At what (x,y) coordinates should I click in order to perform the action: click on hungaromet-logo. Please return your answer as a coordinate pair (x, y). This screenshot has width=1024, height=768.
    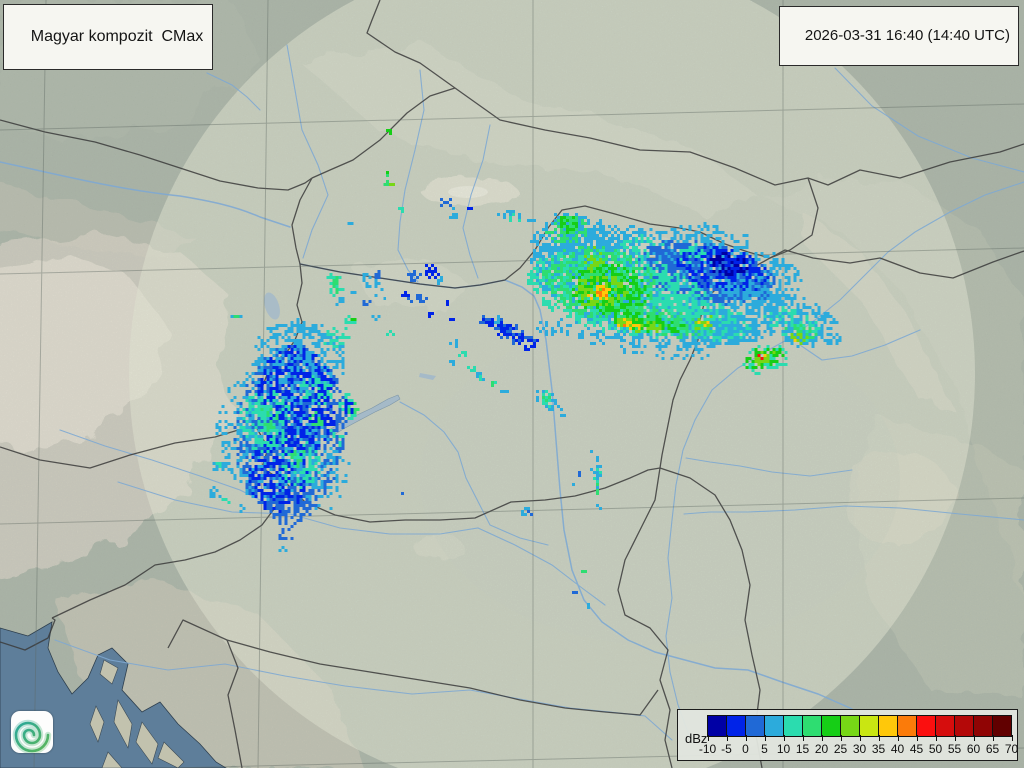
    Looking at the image, I should click on (32, 733).